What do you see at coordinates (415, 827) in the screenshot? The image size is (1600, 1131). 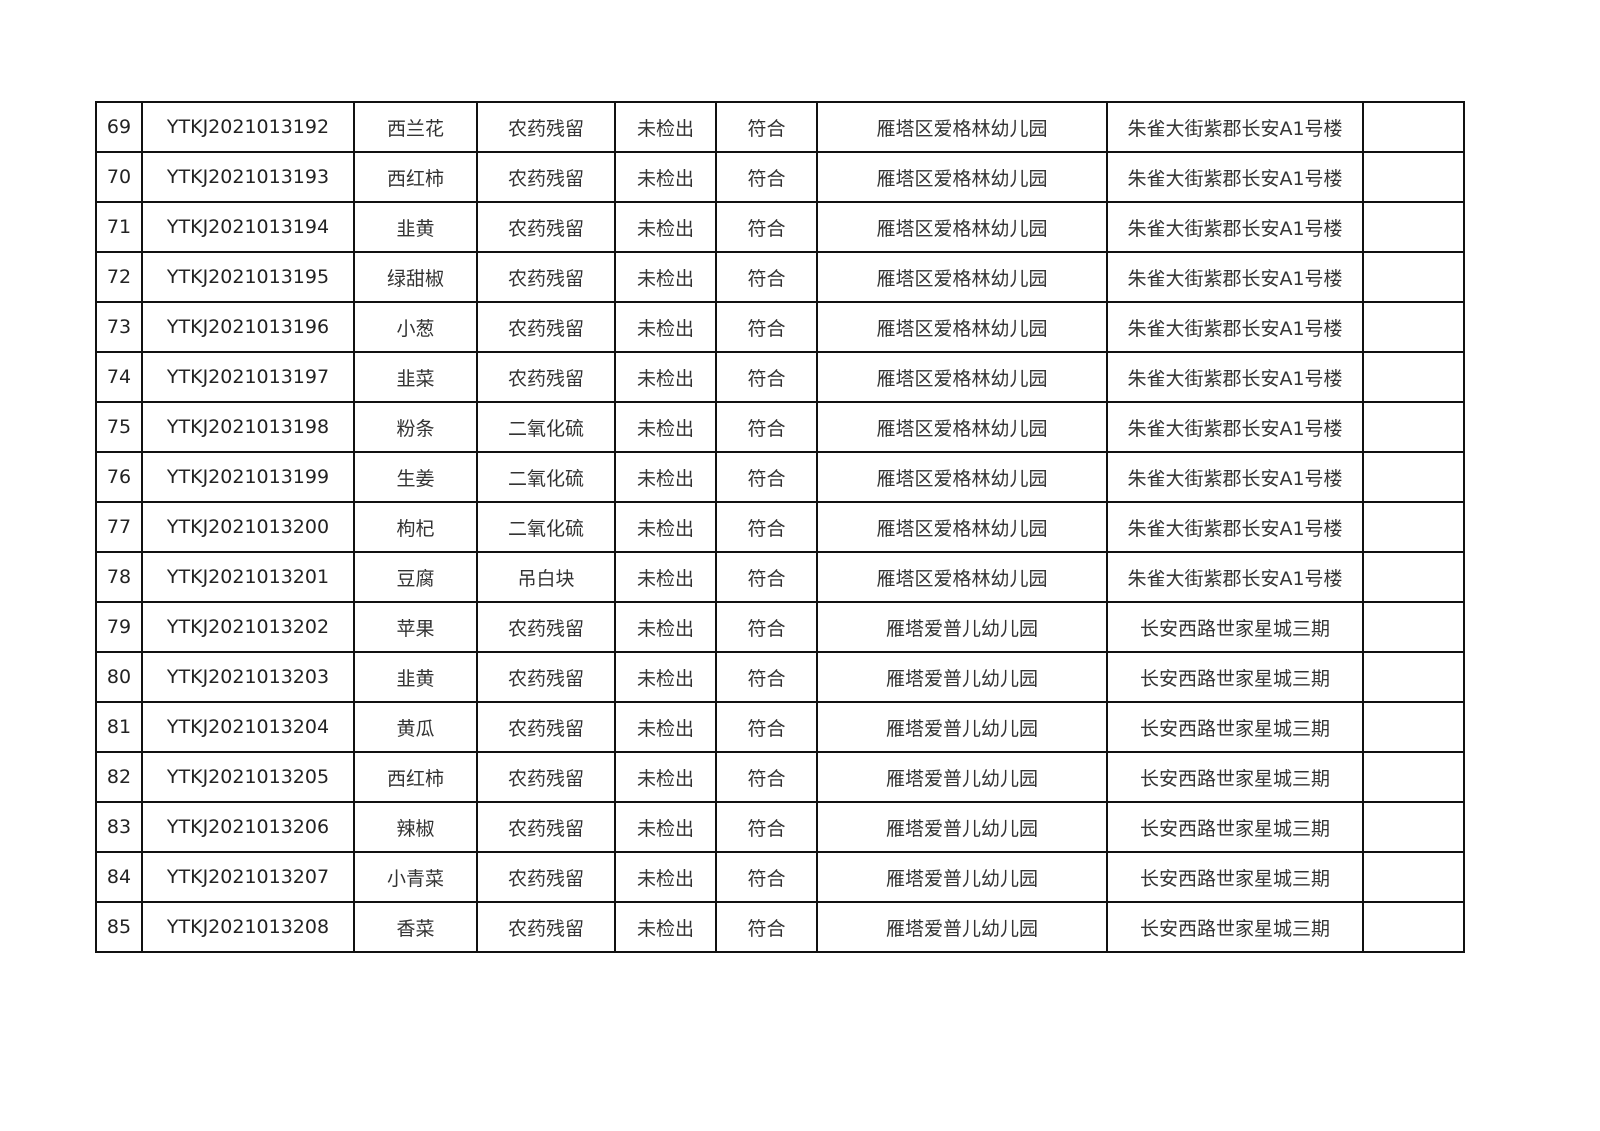 I see `sample-name-cell: 辣椒` at bounding box center [415, 827].